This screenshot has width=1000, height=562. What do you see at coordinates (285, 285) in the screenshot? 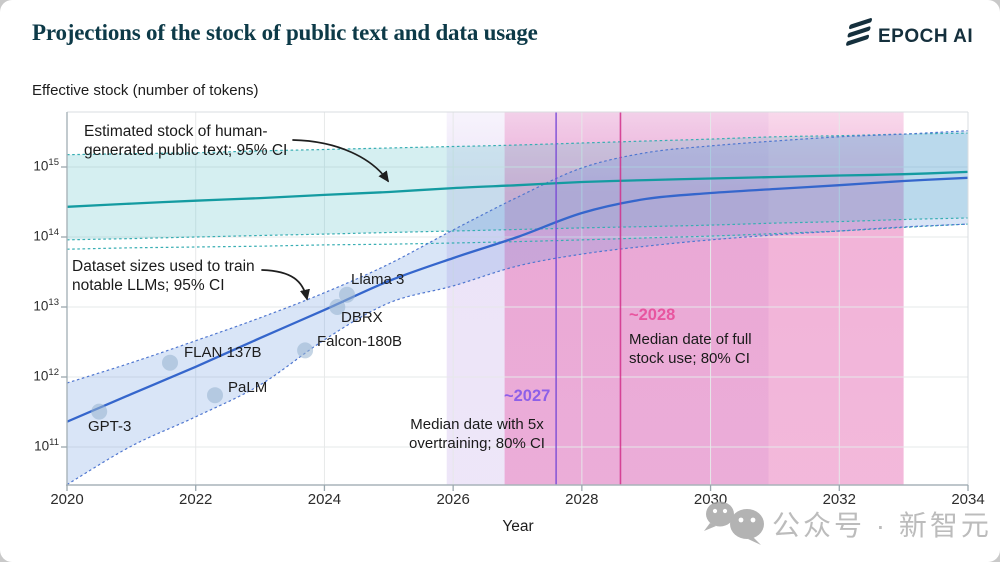
I see `arrow-to-dataset-line` at bounding box center [285, 285].